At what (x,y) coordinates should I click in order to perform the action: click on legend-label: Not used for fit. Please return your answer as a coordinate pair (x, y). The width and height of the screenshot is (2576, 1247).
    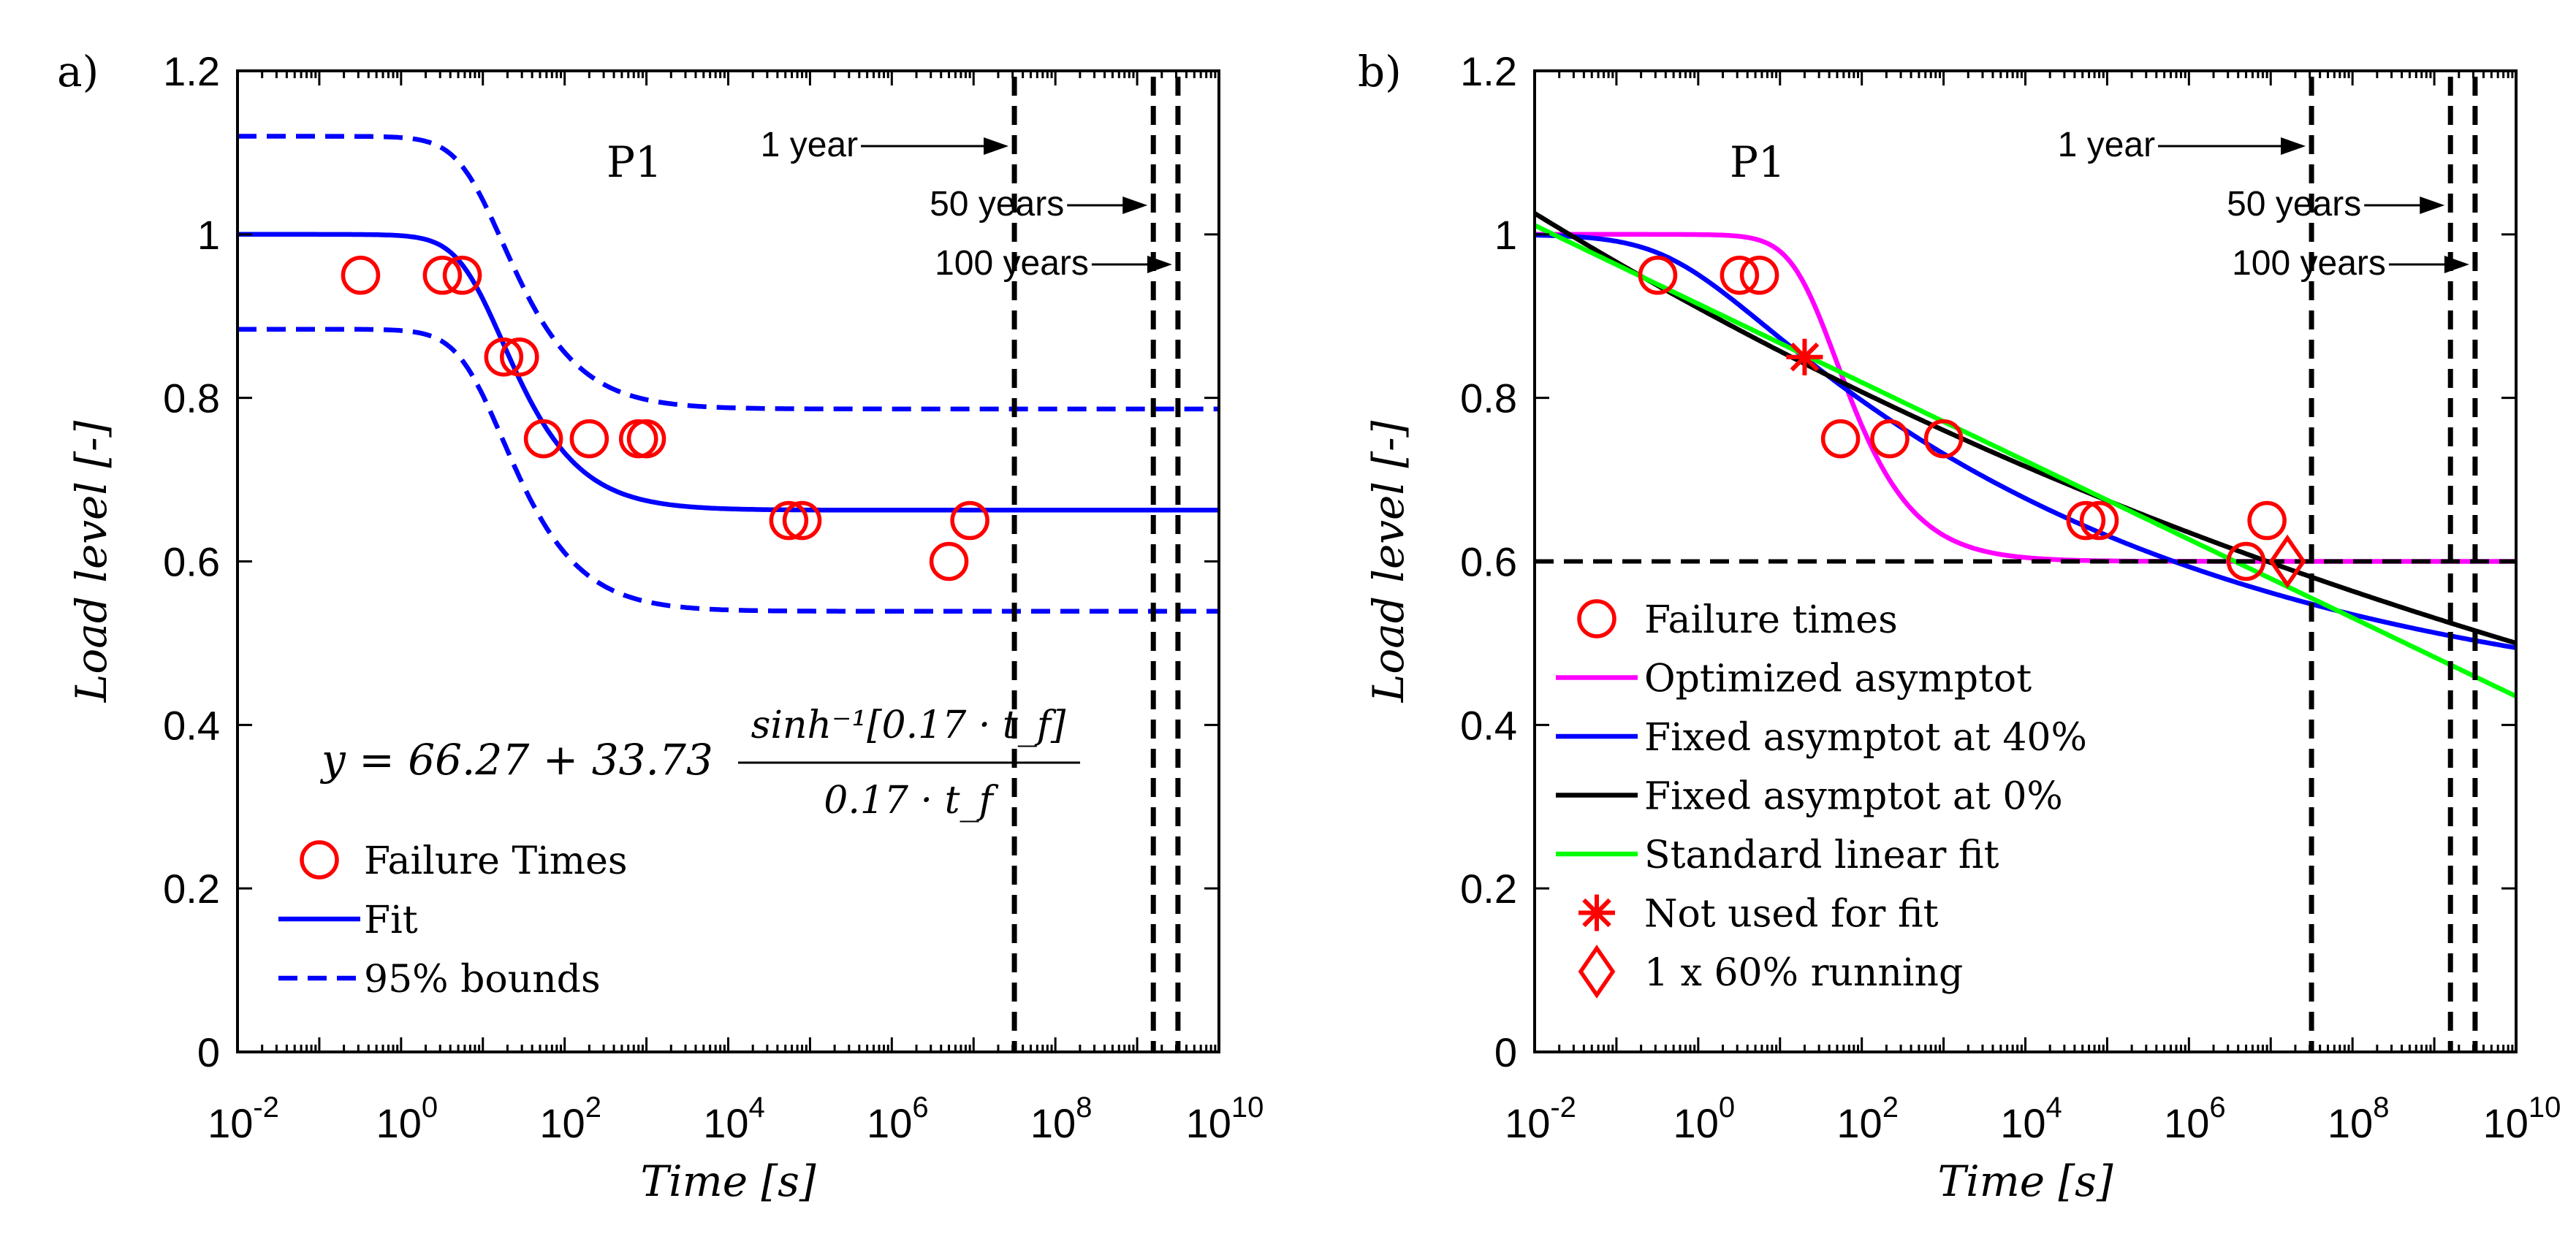
    Looking at the image, I should click on (1791, 915).